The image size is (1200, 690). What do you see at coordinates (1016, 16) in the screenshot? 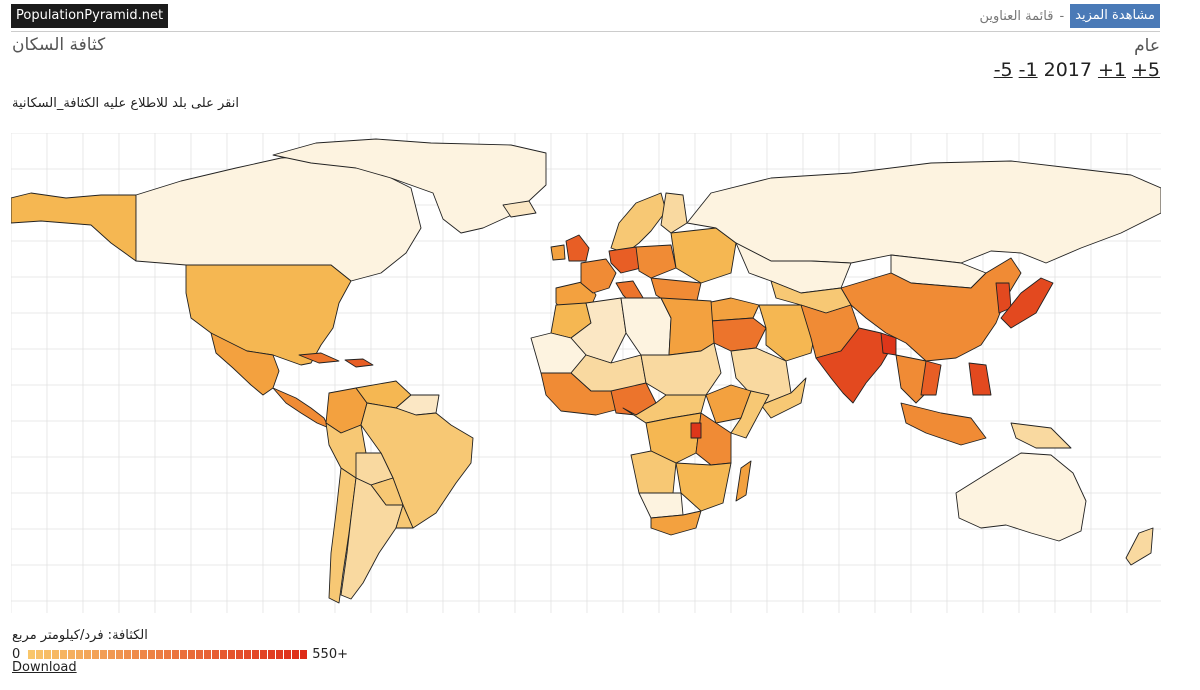
I see `title-list-link: قائمة العناوين` at bounding box center [1016, 16].